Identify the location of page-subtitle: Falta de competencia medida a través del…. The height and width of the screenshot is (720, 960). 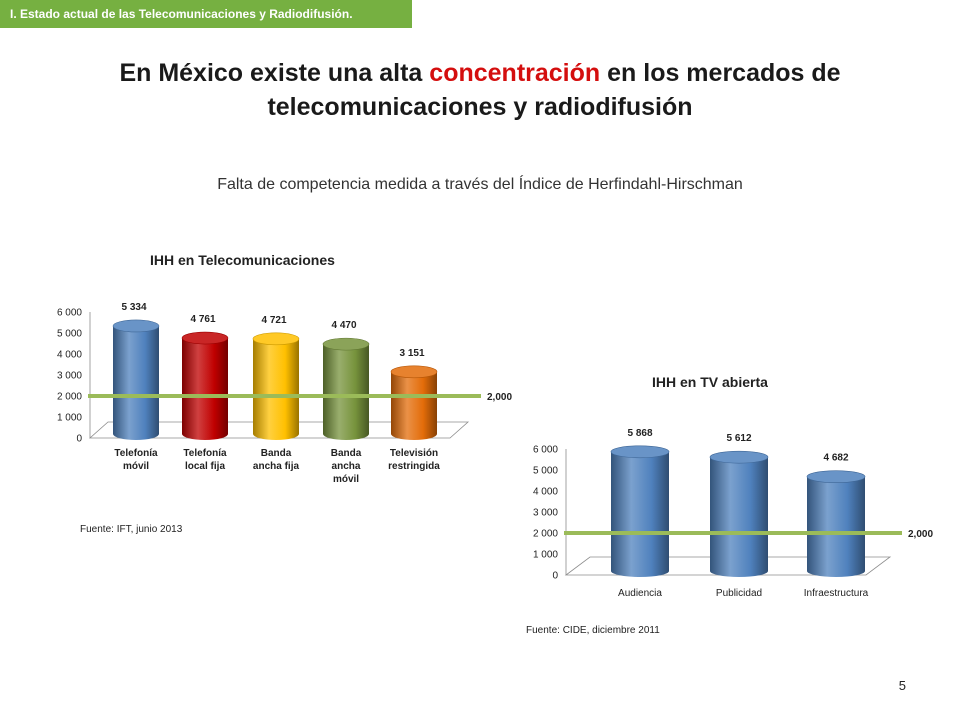
(480, 184).